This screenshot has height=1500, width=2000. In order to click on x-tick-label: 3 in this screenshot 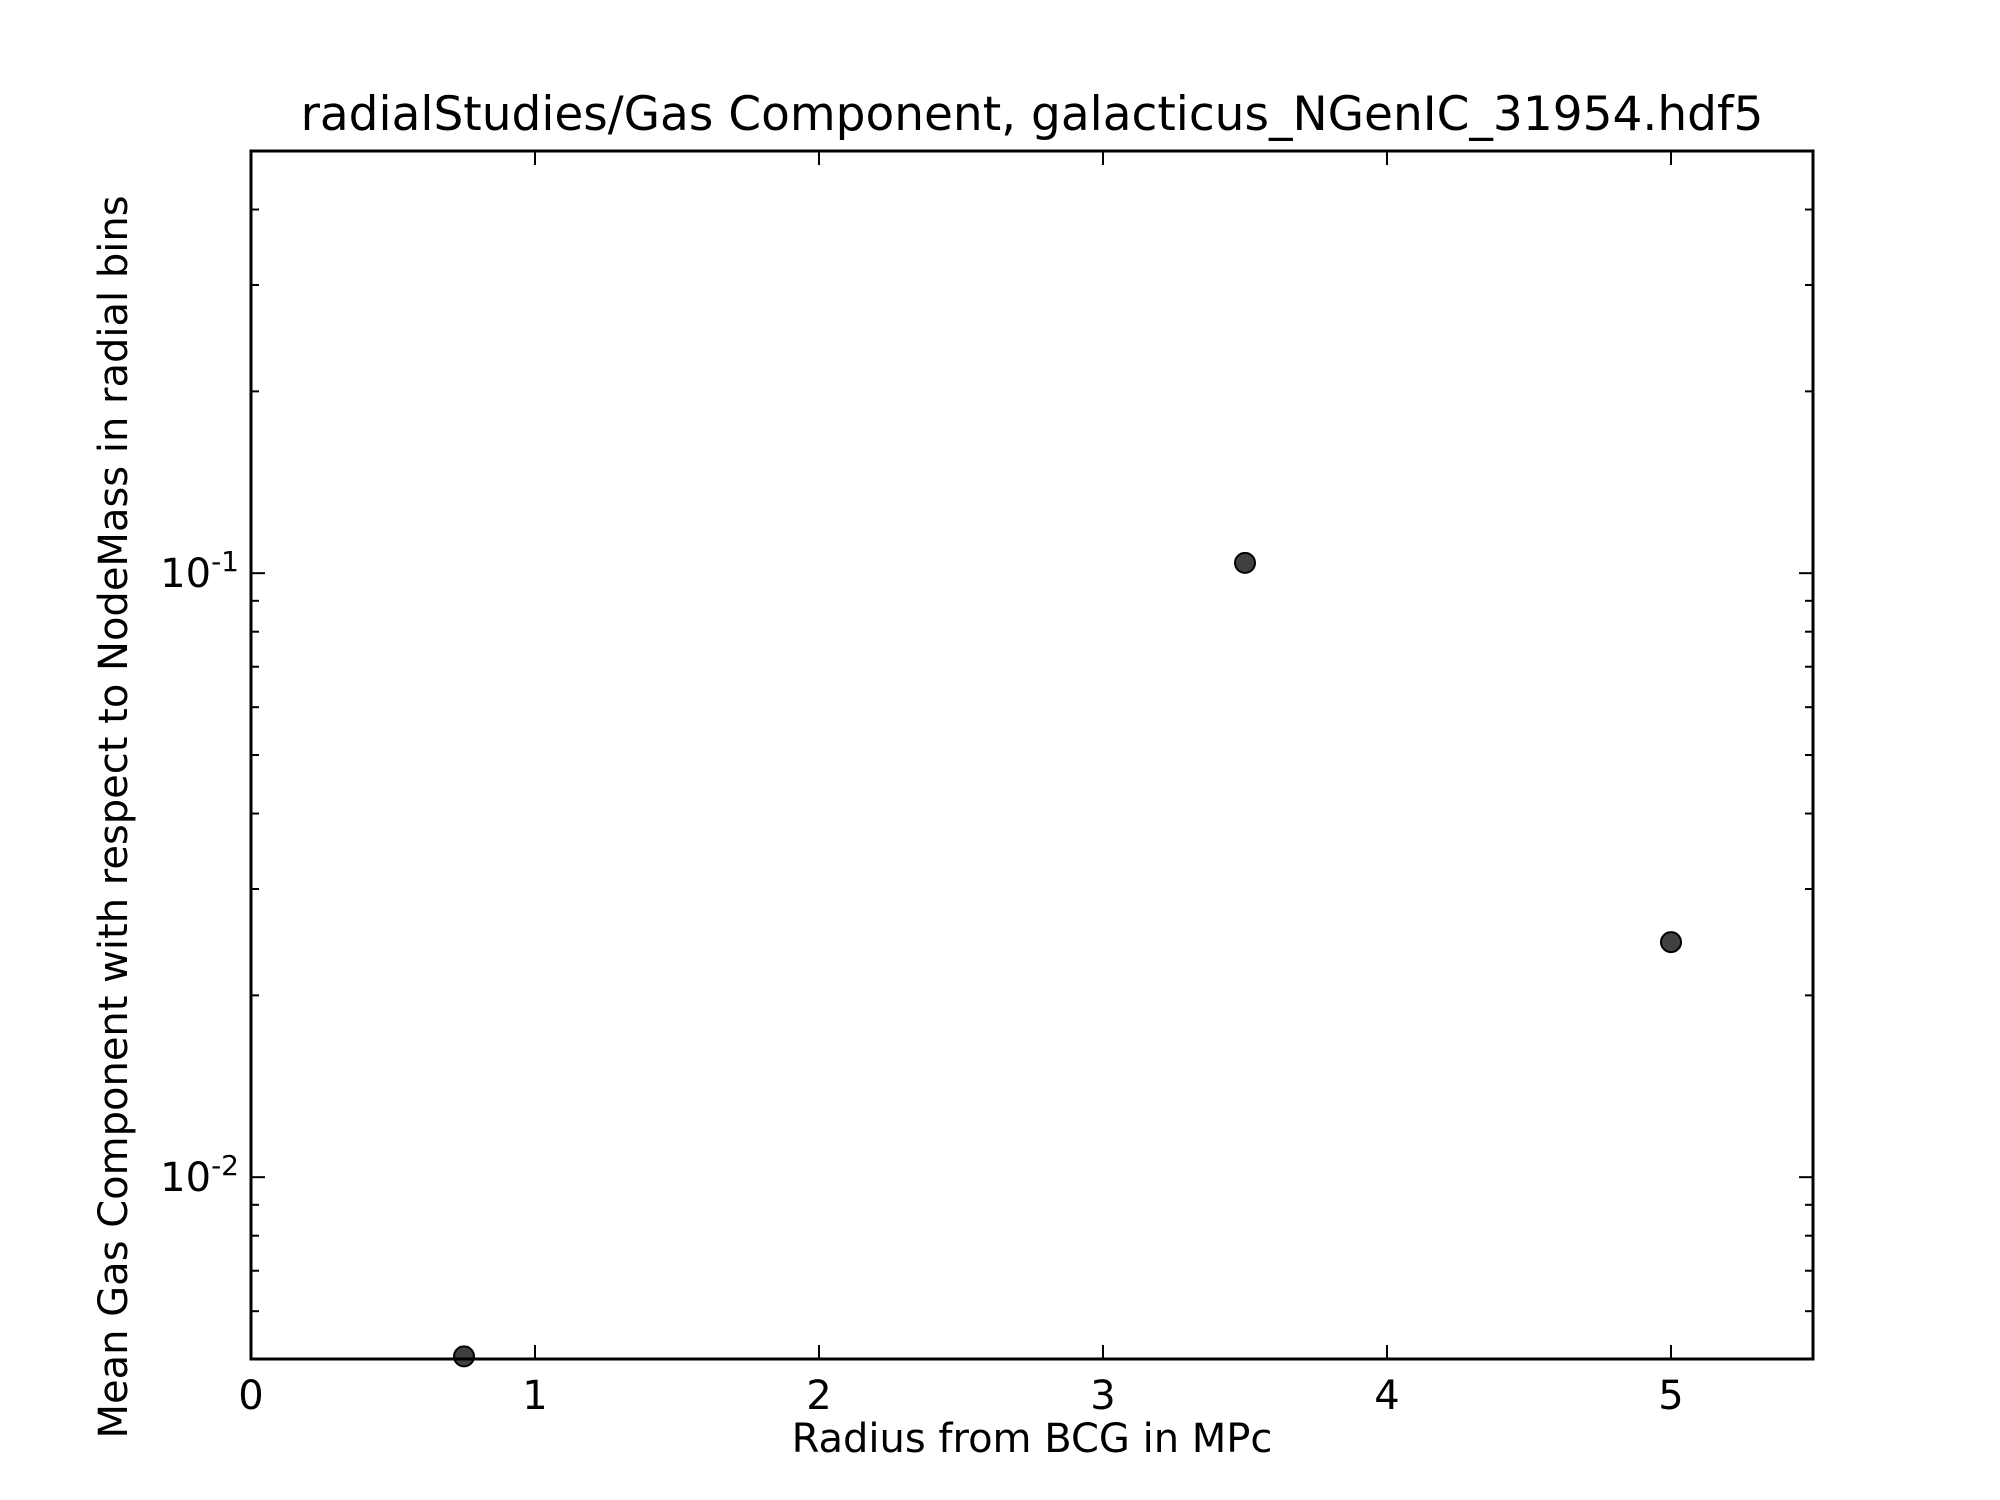, I will do `click(1102, 1396)`.